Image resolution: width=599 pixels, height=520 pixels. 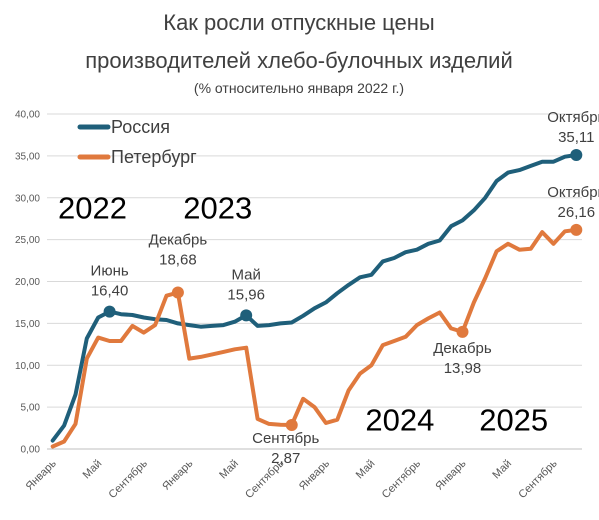 What do you see at coordinates (140, 127) in the screenshot?
I see `legend-label-russia: Россия` at bounding box center [140, 127].